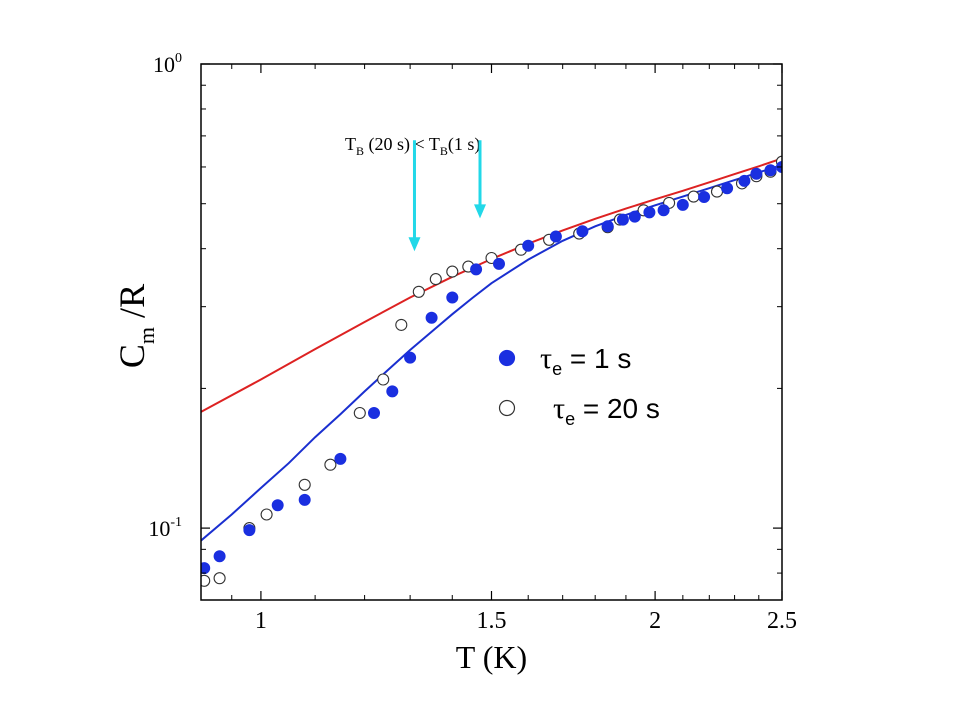 The width and height of the screenshot is (960, 720). I want to click on legend-marker-filled, so click(507, 358).